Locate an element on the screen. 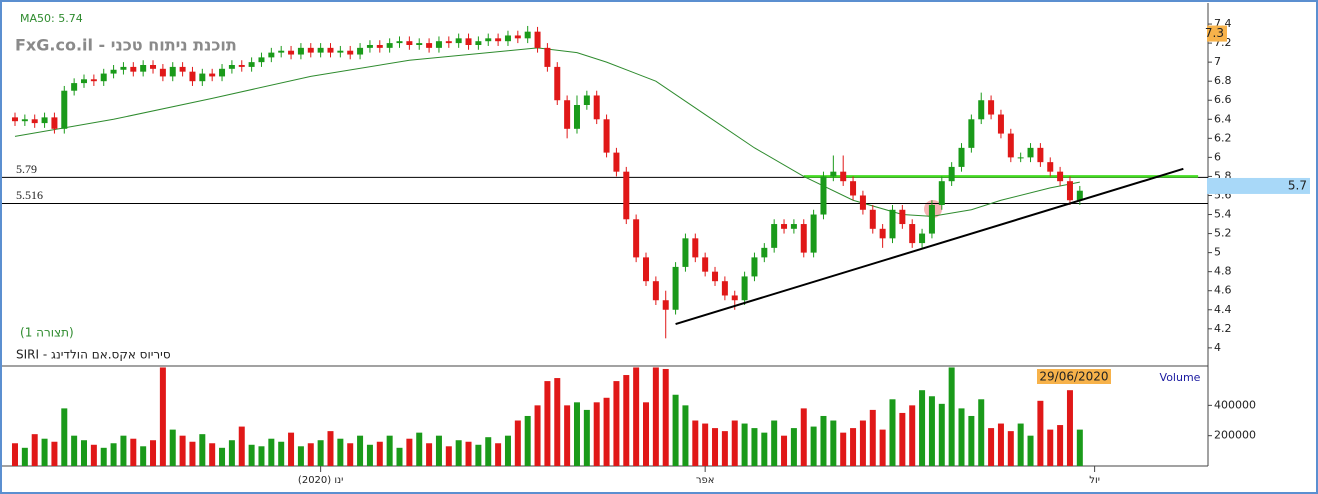 This screenshot has height=494, width=1318. price-tag is located at coordinates (1258, 185).